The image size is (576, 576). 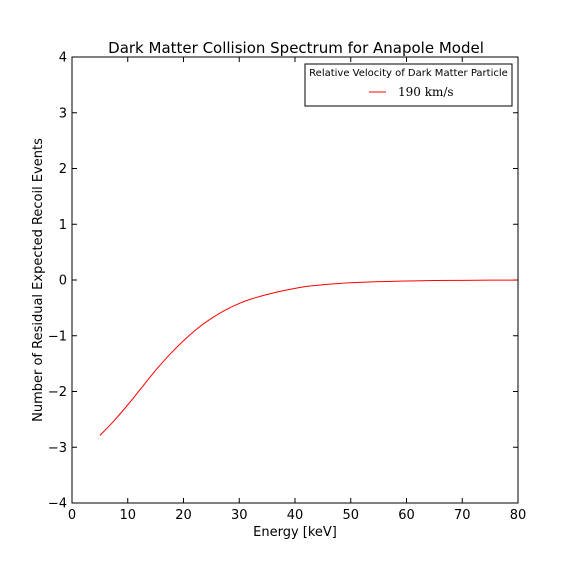 I want to click on x-tick-label: 70, so click(x=462, y=515).